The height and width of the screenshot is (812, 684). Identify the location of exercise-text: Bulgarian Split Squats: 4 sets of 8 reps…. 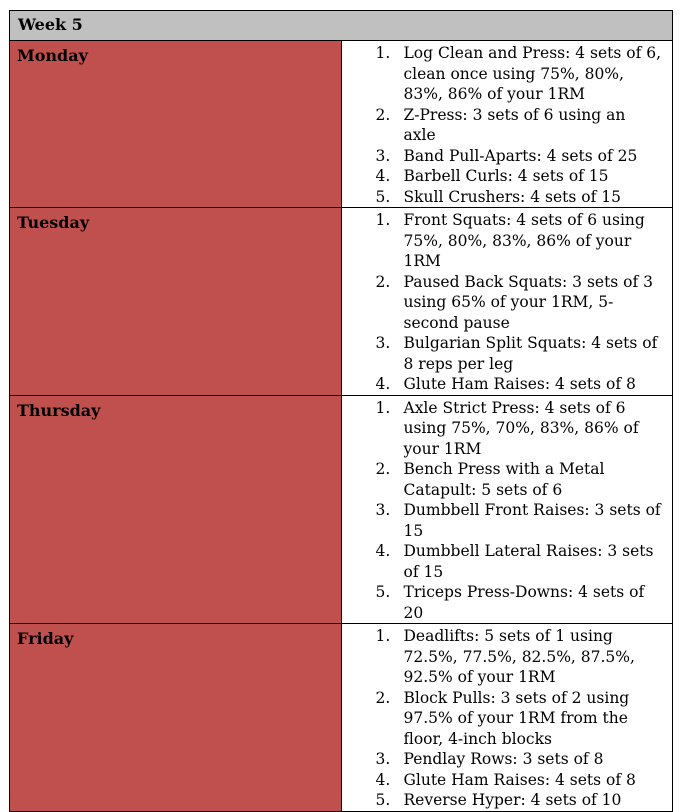
(530, 353).